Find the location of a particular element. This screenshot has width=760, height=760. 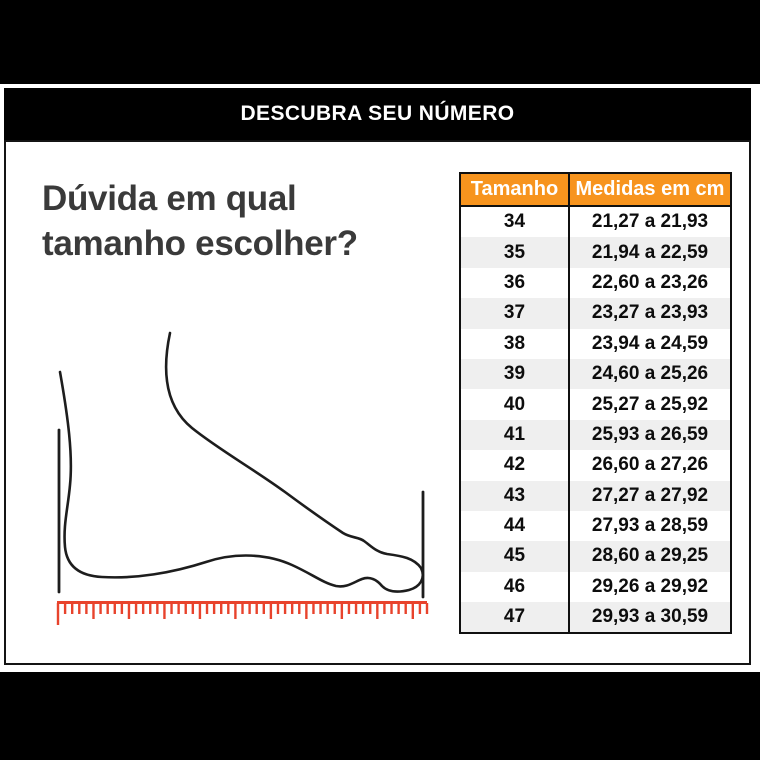

size-table-header-row: Tamanho Medidas em cm is located at coordinates (595, 190).